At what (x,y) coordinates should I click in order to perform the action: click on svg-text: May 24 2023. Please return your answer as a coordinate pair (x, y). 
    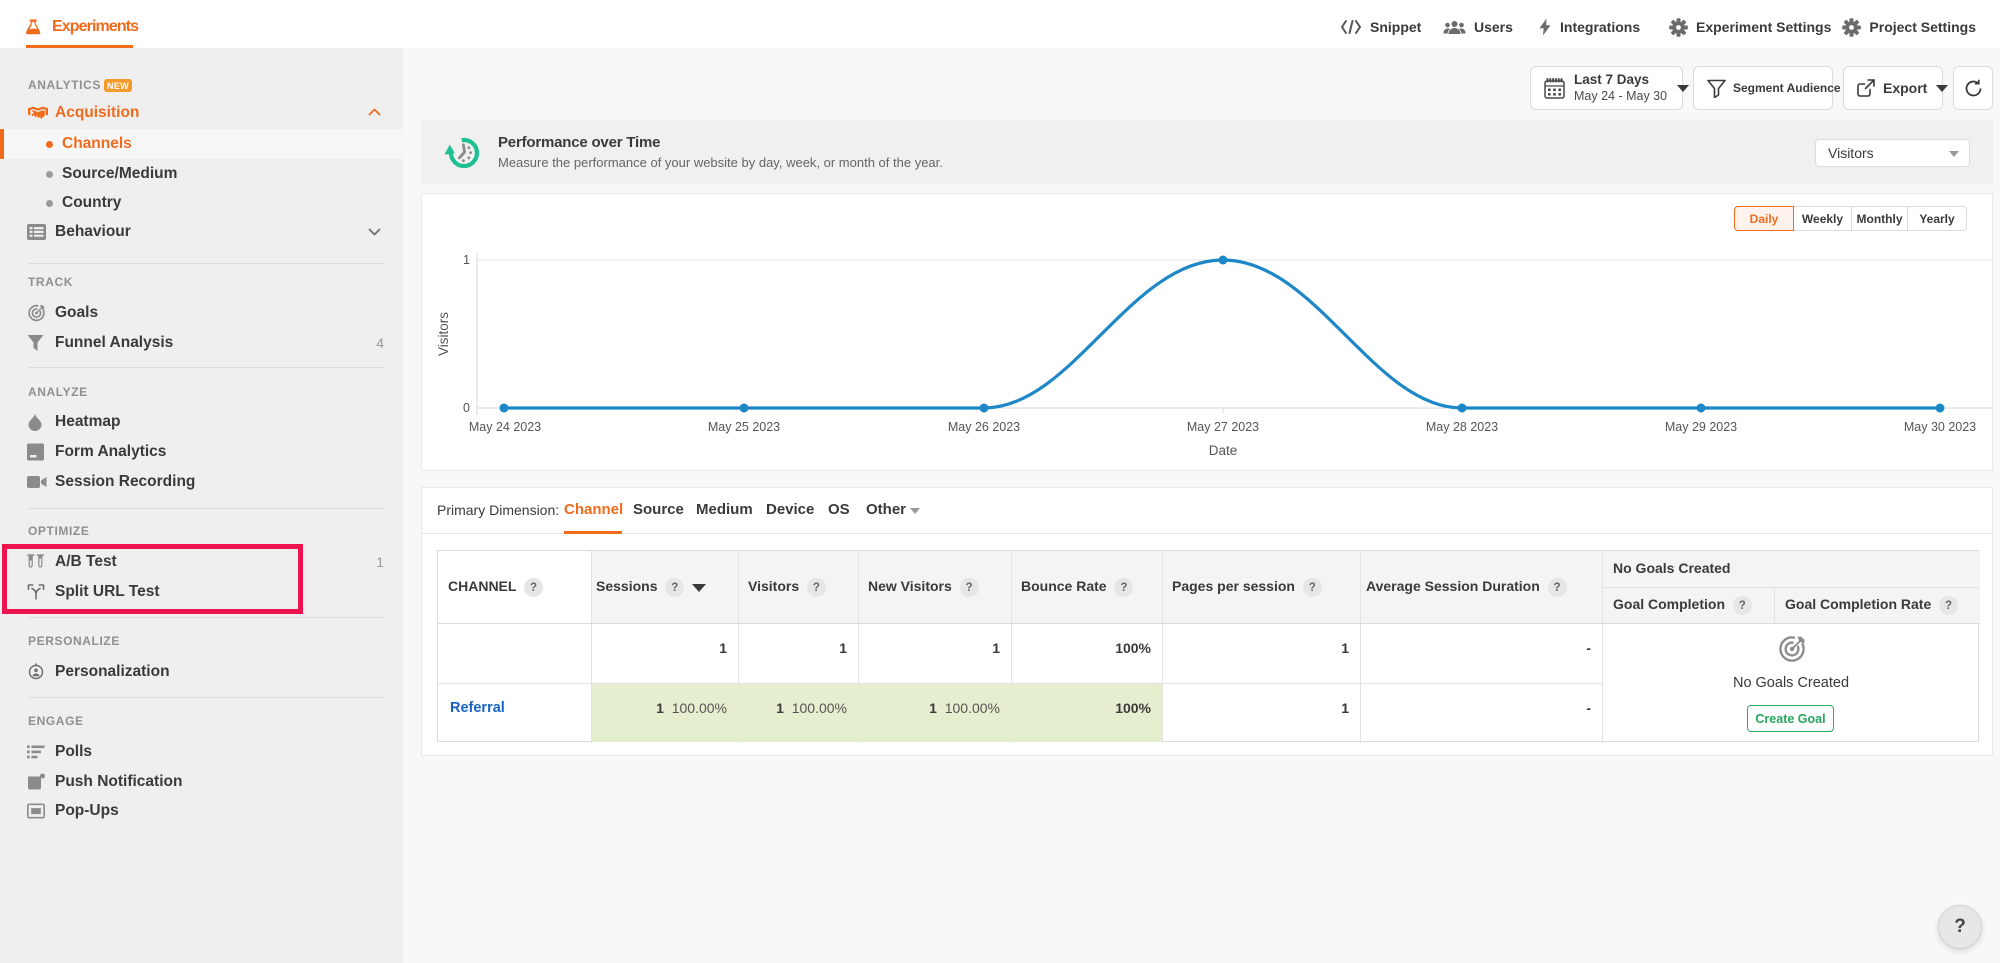
    Looking at the image, I should click on (505, 427).